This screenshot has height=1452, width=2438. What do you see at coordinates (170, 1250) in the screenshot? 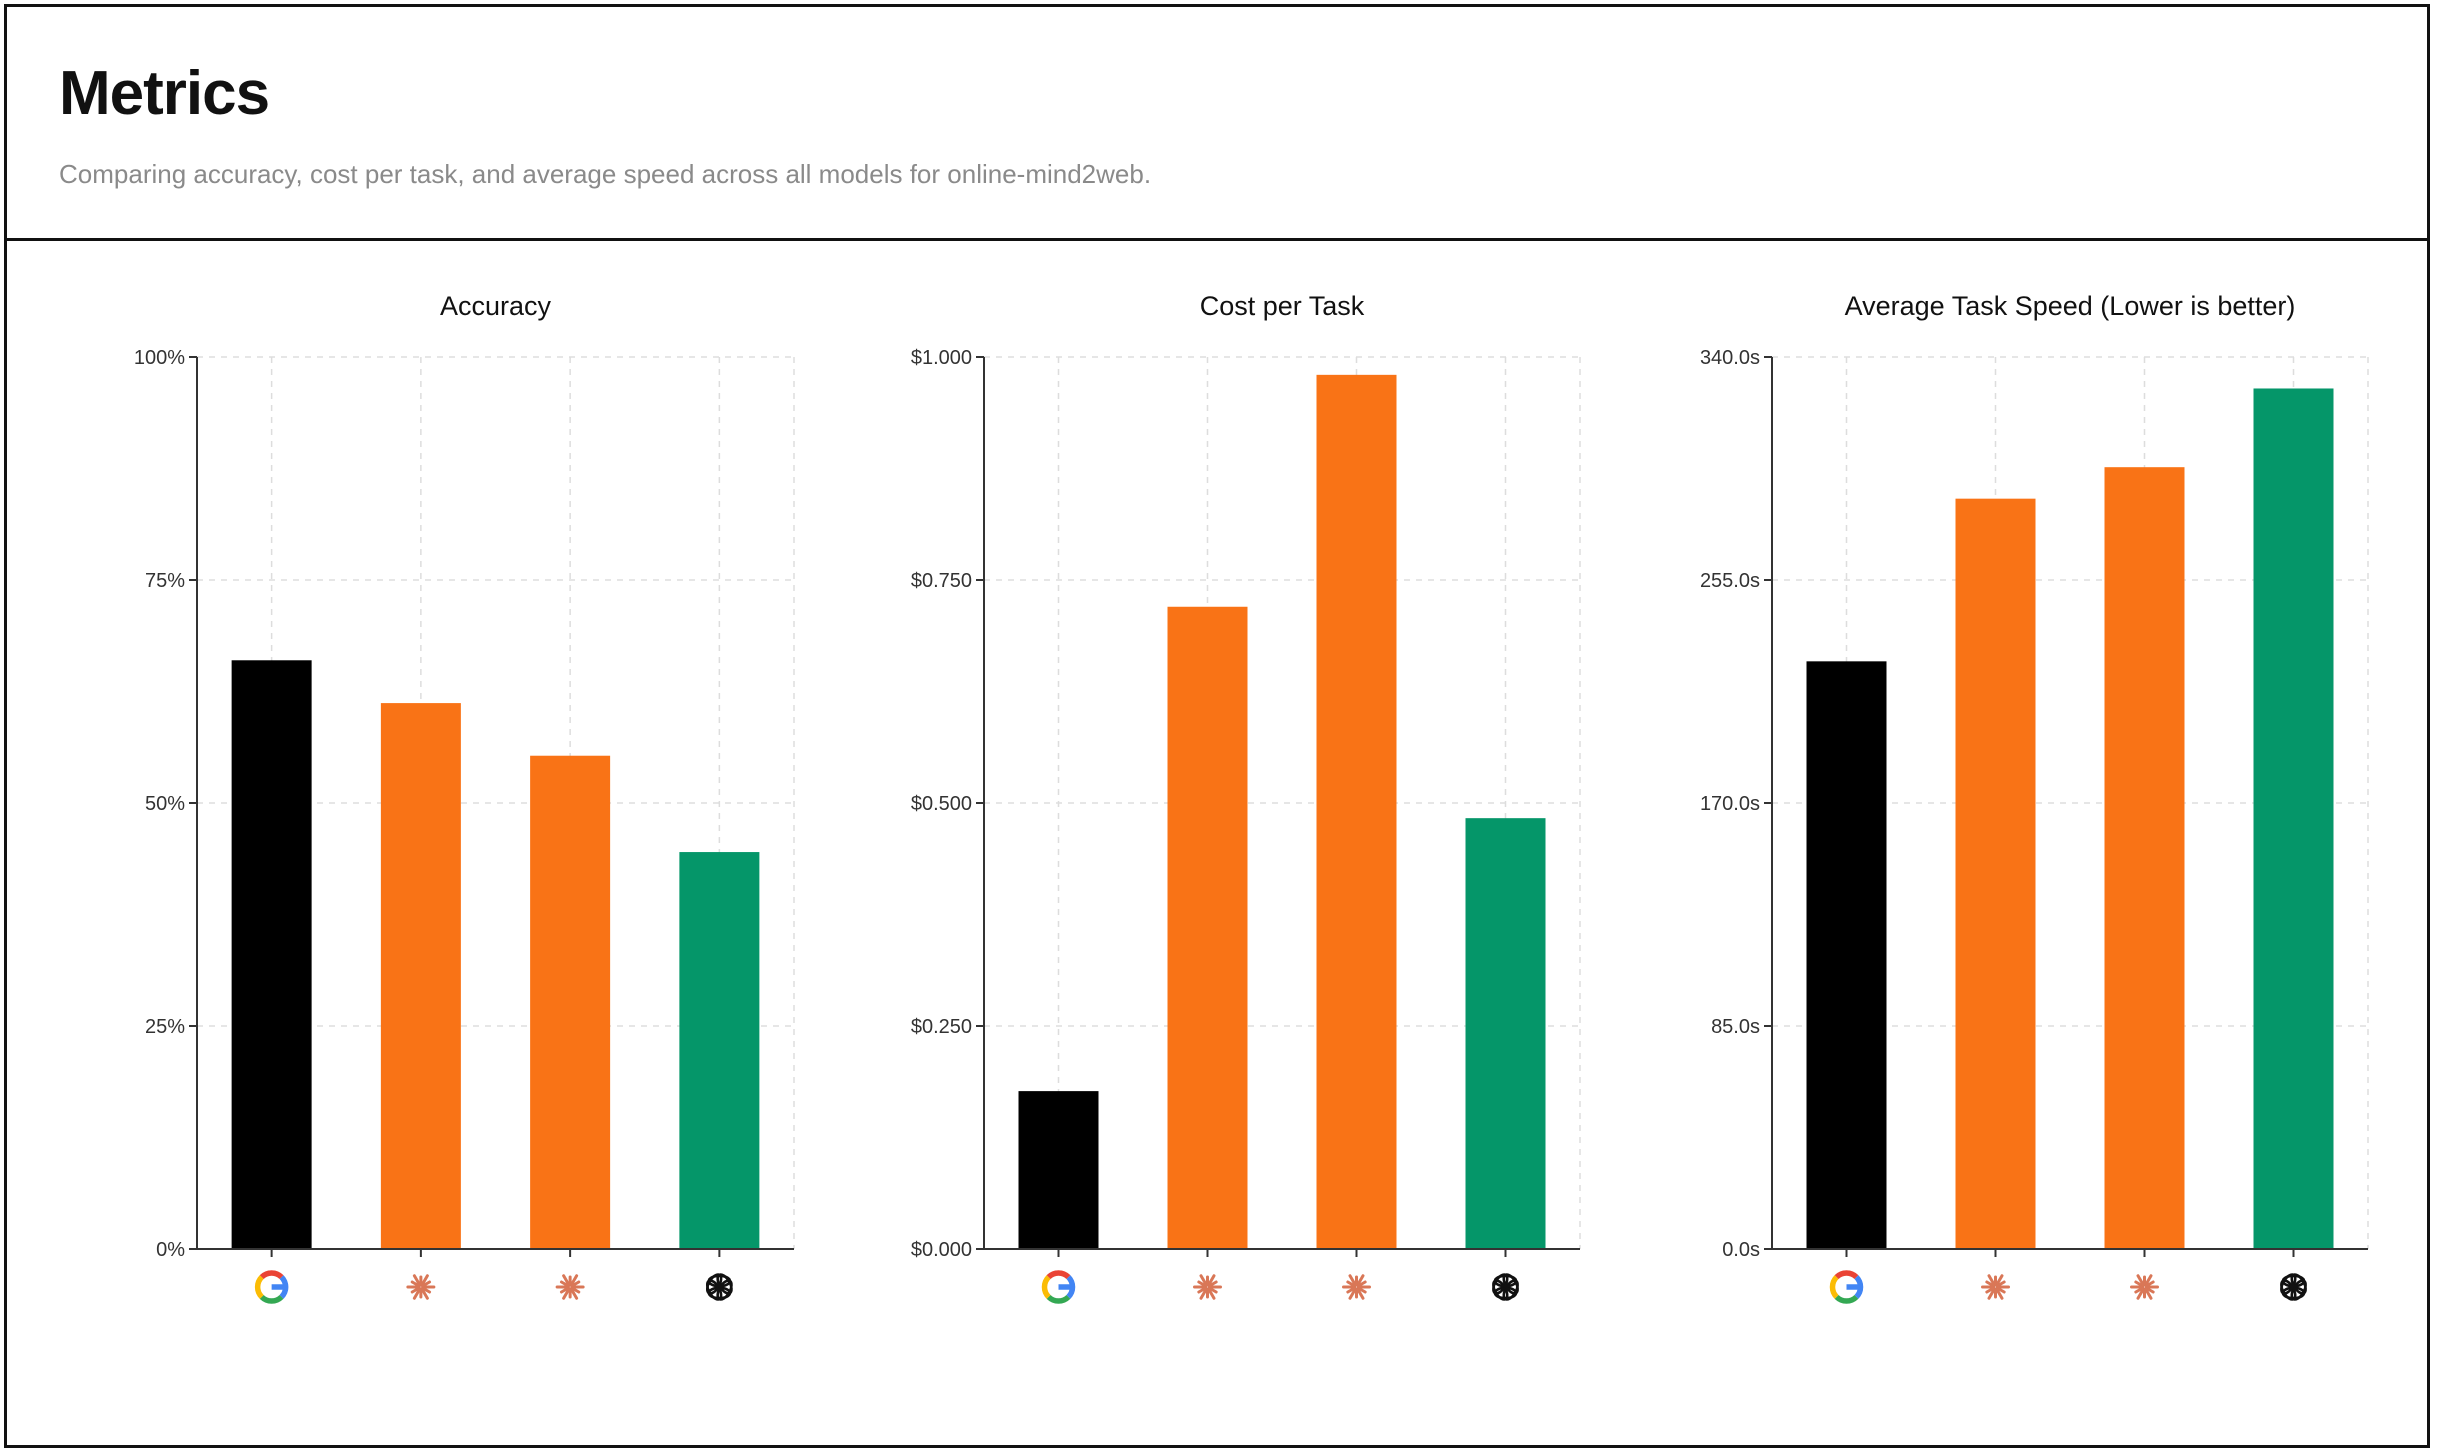
I see `y-tick-label: 0%` at bounding box center [170, 1250].